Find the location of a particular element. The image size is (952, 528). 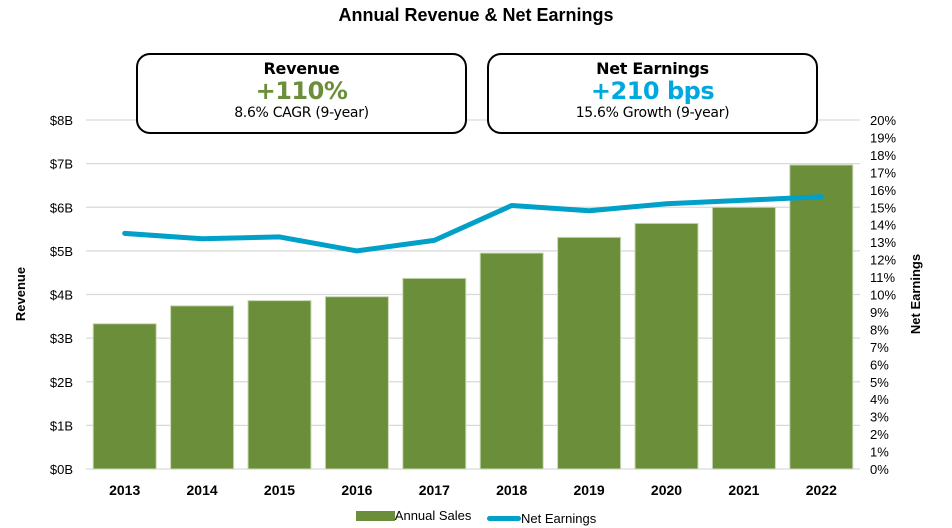

y2-tick-label: 11% is located at coordinates (882, 277).